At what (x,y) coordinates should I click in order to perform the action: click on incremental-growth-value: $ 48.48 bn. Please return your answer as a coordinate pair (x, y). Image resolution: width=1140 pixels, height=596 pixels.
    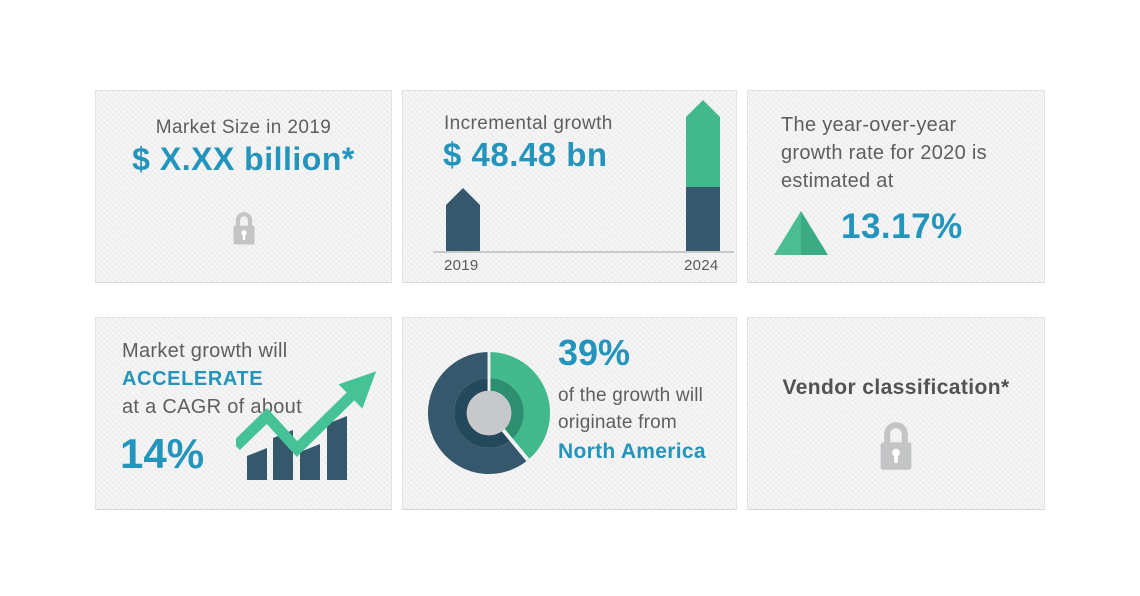
    Looking at the image, I should click on (525, 154).